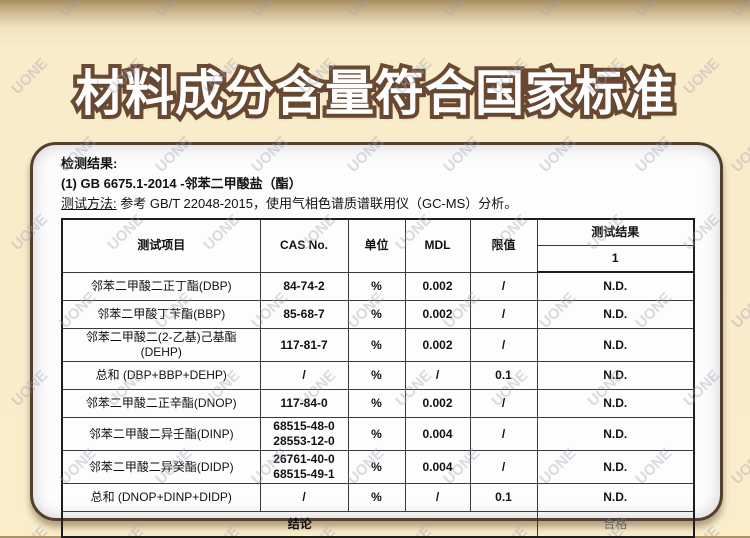  I want to click on table-row: 总和 (DBP+BBP+DEHP) / % / 0.1 N.D., so click(378, 375).